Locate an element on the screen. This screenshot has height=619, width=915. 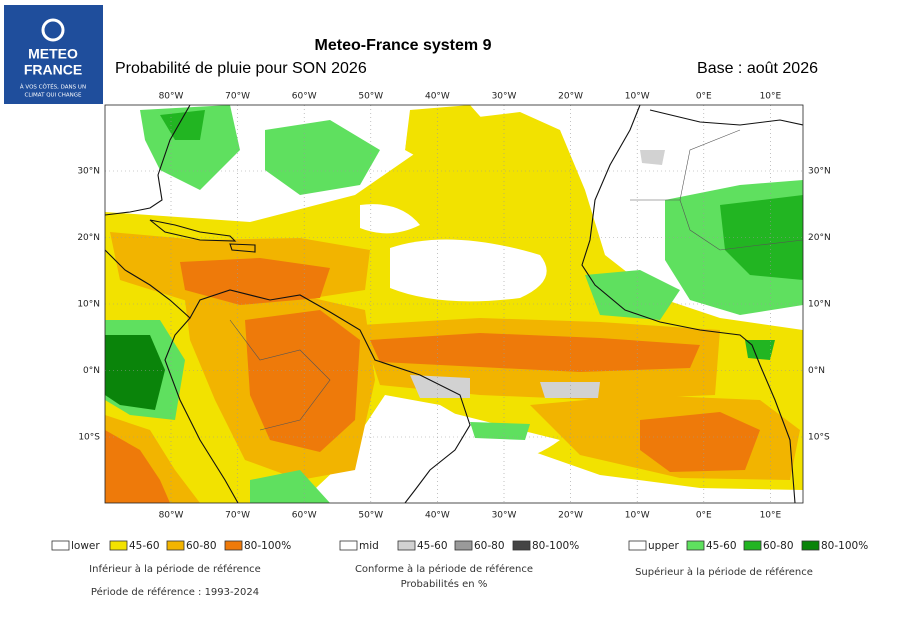
legend-label: mid is located at coordinates (369, 546).